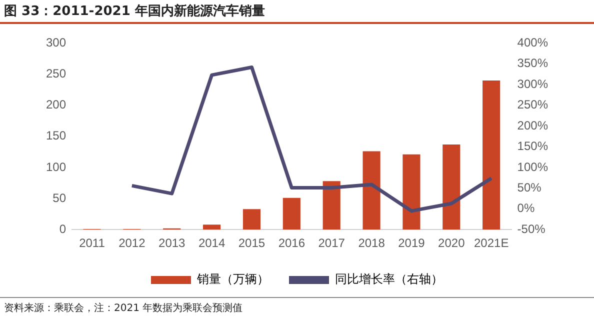  What do you see at coordinates (56, 105) in the screenshot?
I see `y-tick-label: 200` at bounding box center [56, 105].